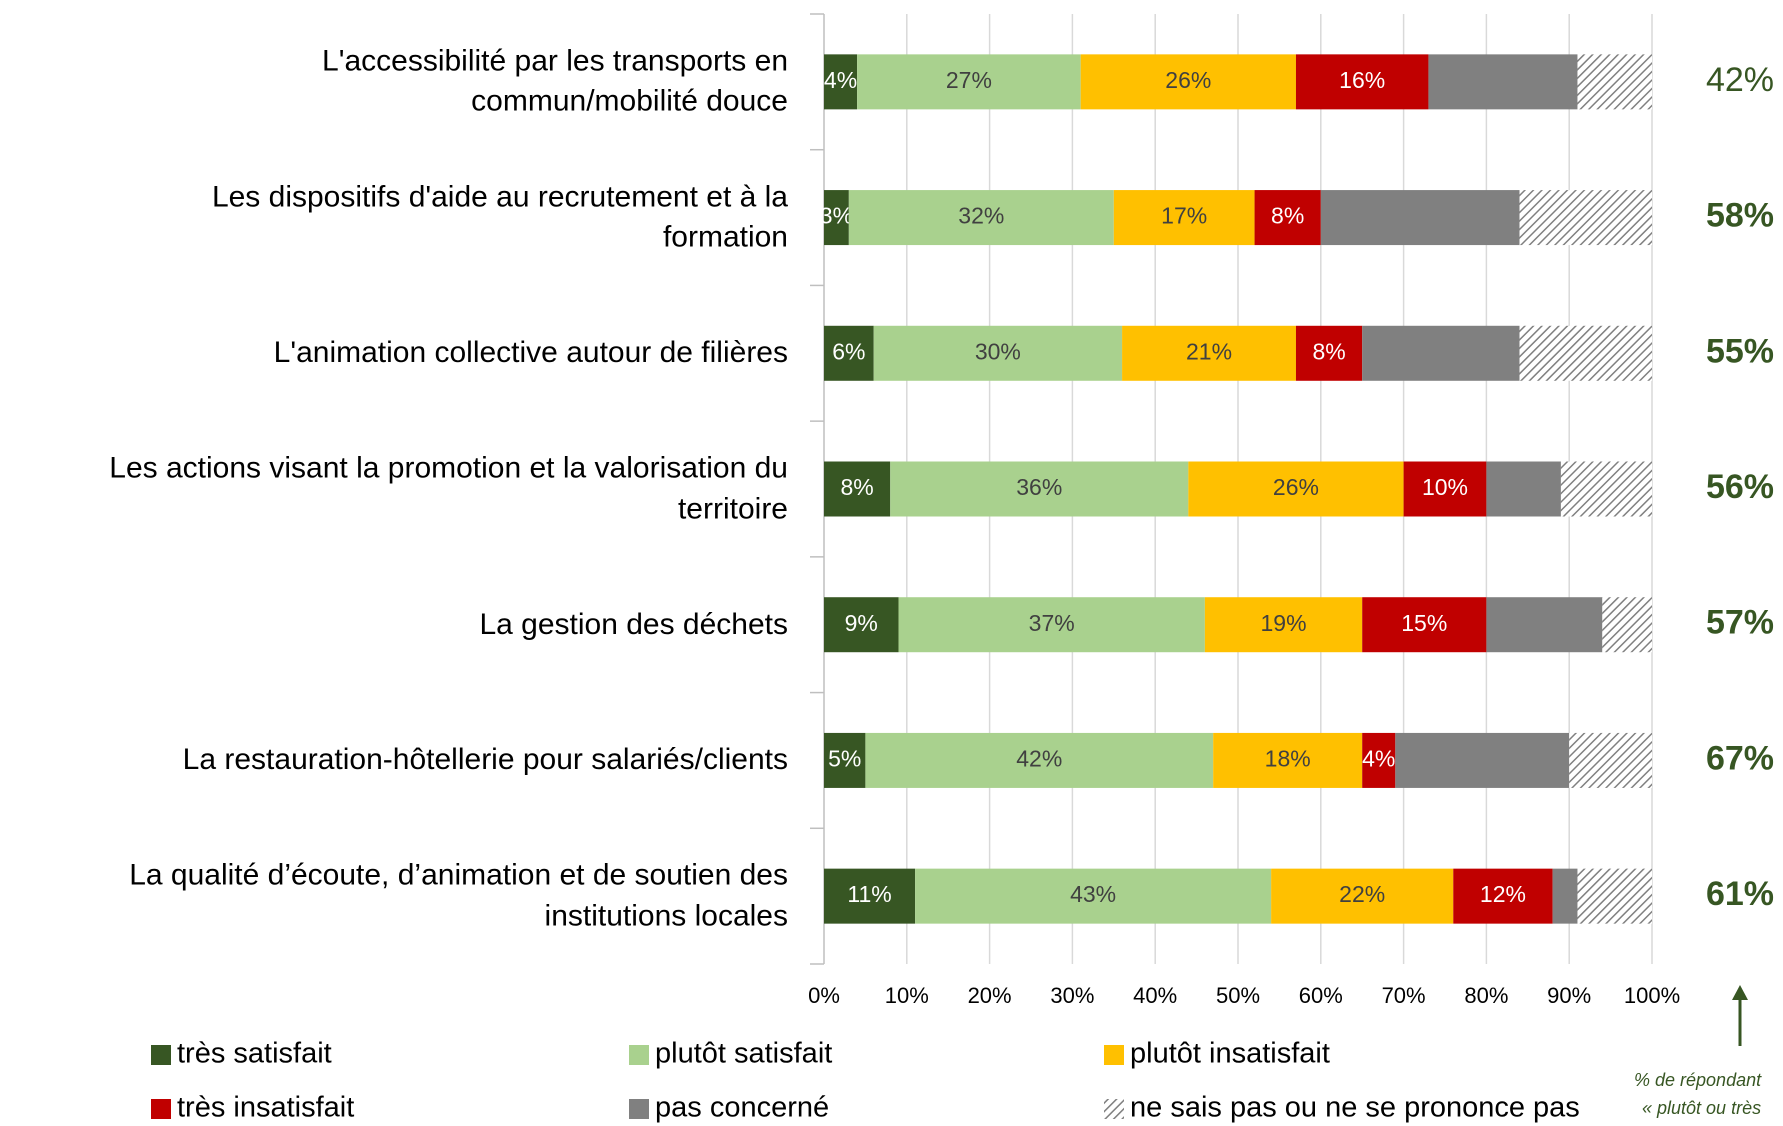 The width and height of the screenshot is (1783, 1126). I want to click on data-label: 42%, so click(1039, 759).